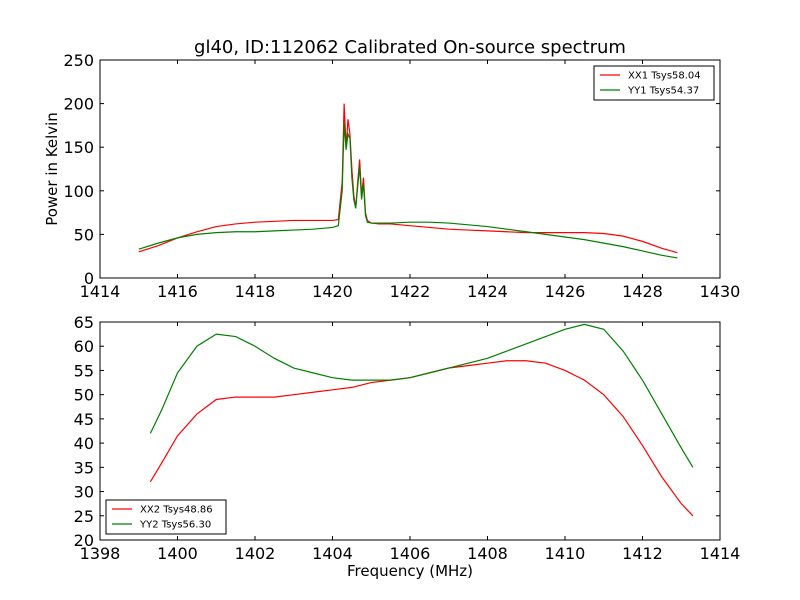 This screenshot has width=800, height=600. I want to click on x-tick-label: 1420, so click(332, 291).